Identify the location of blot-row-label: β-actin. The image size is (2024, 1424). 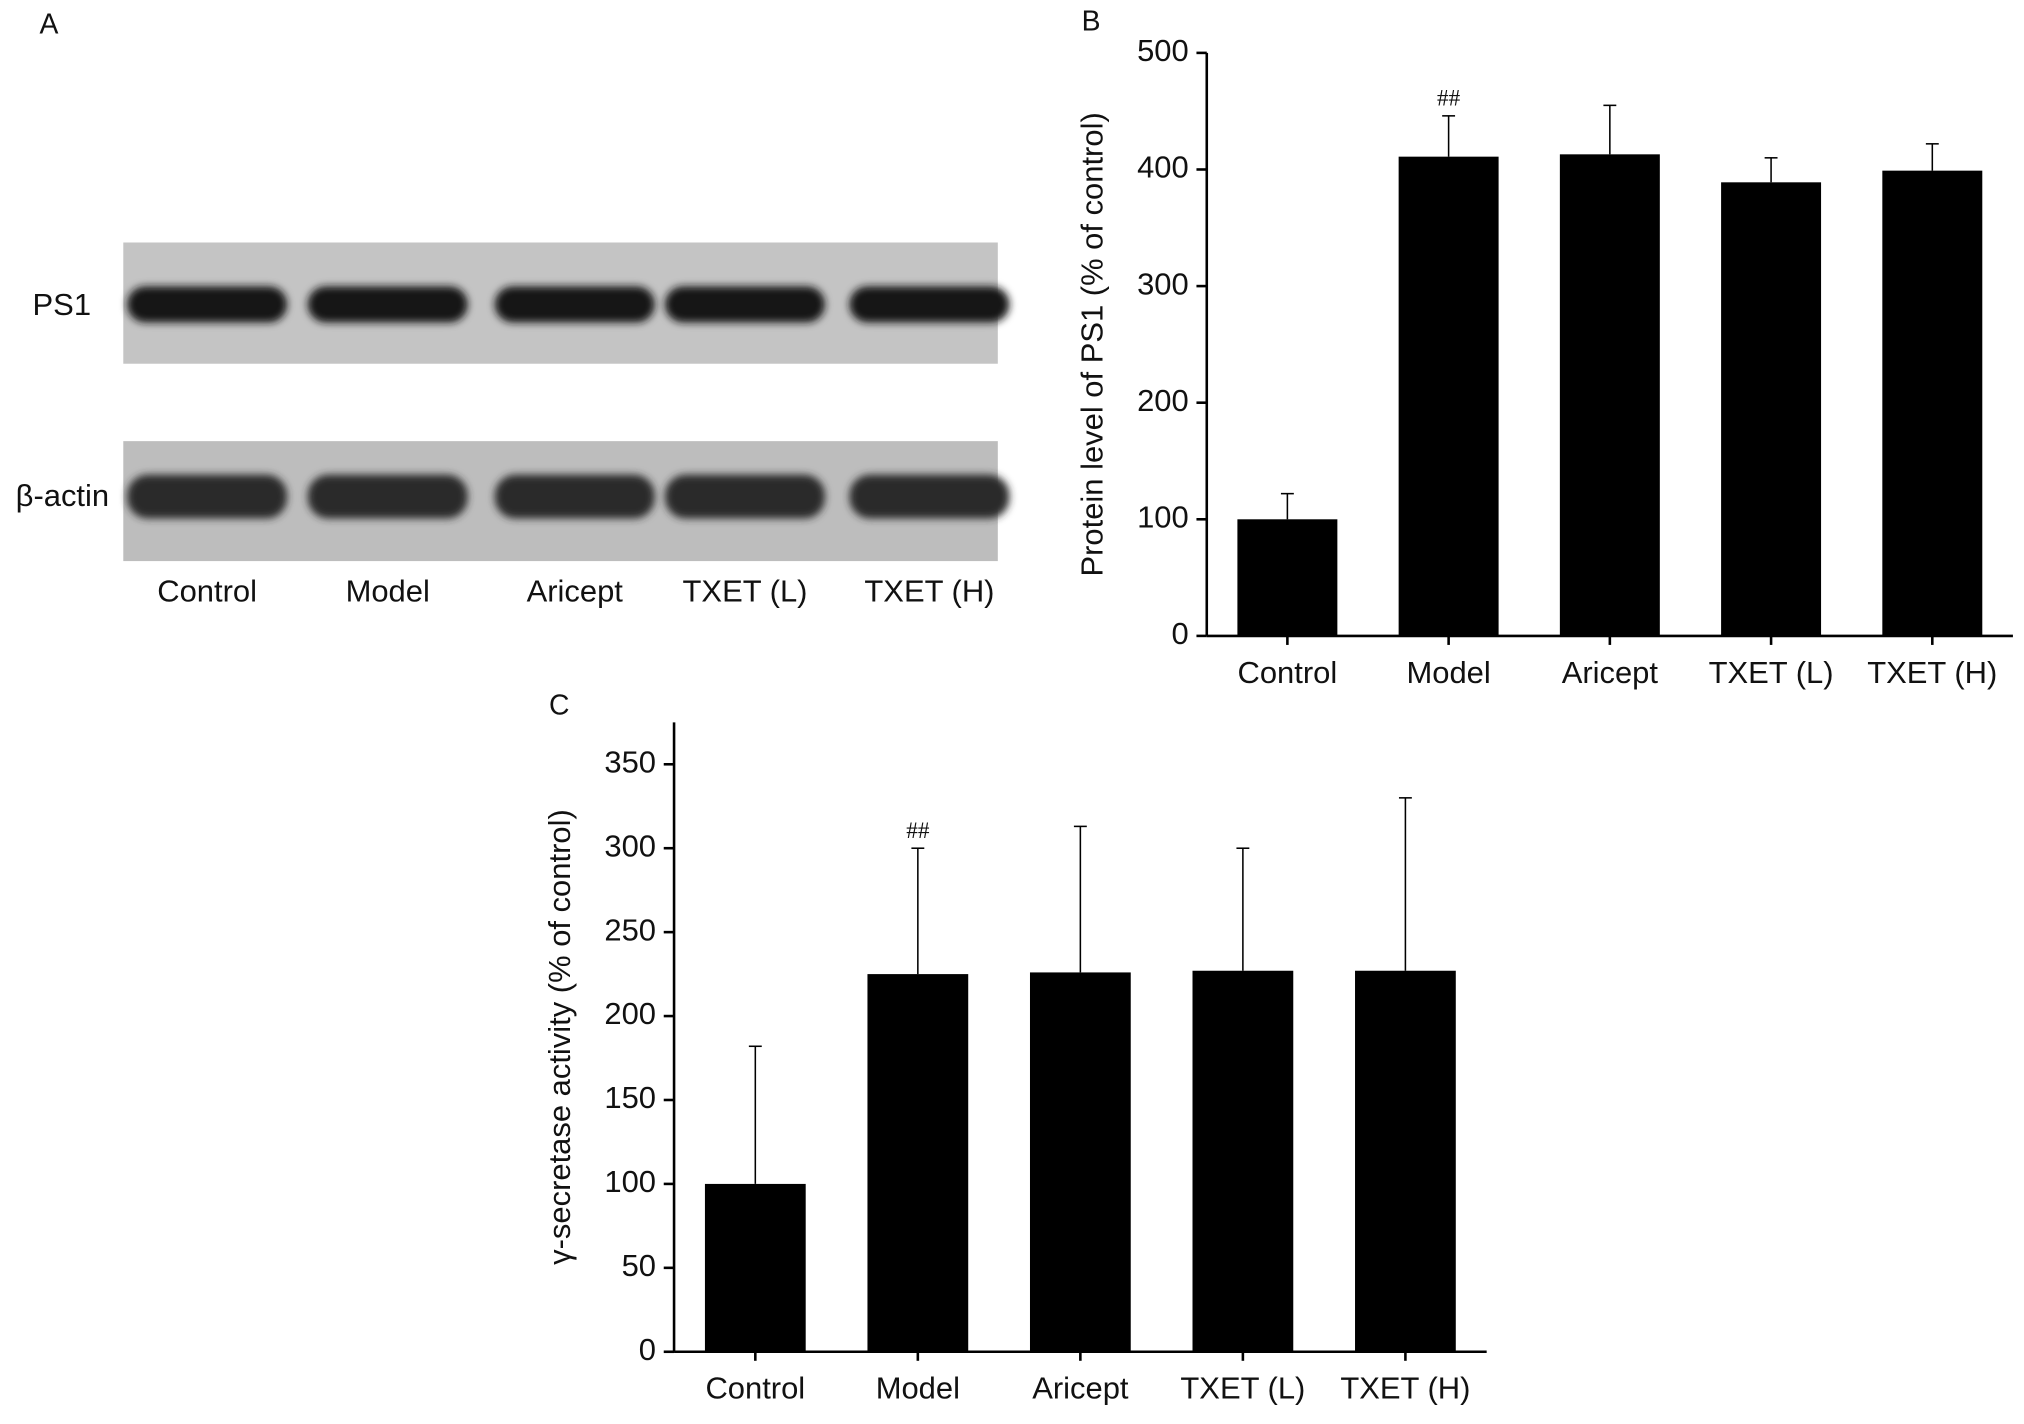
(62, 495).